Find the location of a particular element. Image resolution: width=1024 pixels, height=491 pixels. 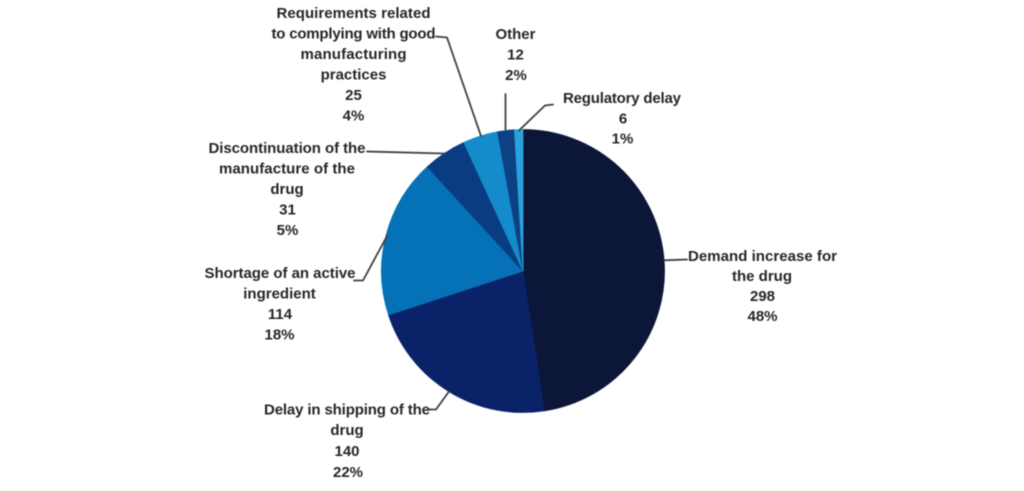

svg-text: Other is located at coordinates (515, 34).